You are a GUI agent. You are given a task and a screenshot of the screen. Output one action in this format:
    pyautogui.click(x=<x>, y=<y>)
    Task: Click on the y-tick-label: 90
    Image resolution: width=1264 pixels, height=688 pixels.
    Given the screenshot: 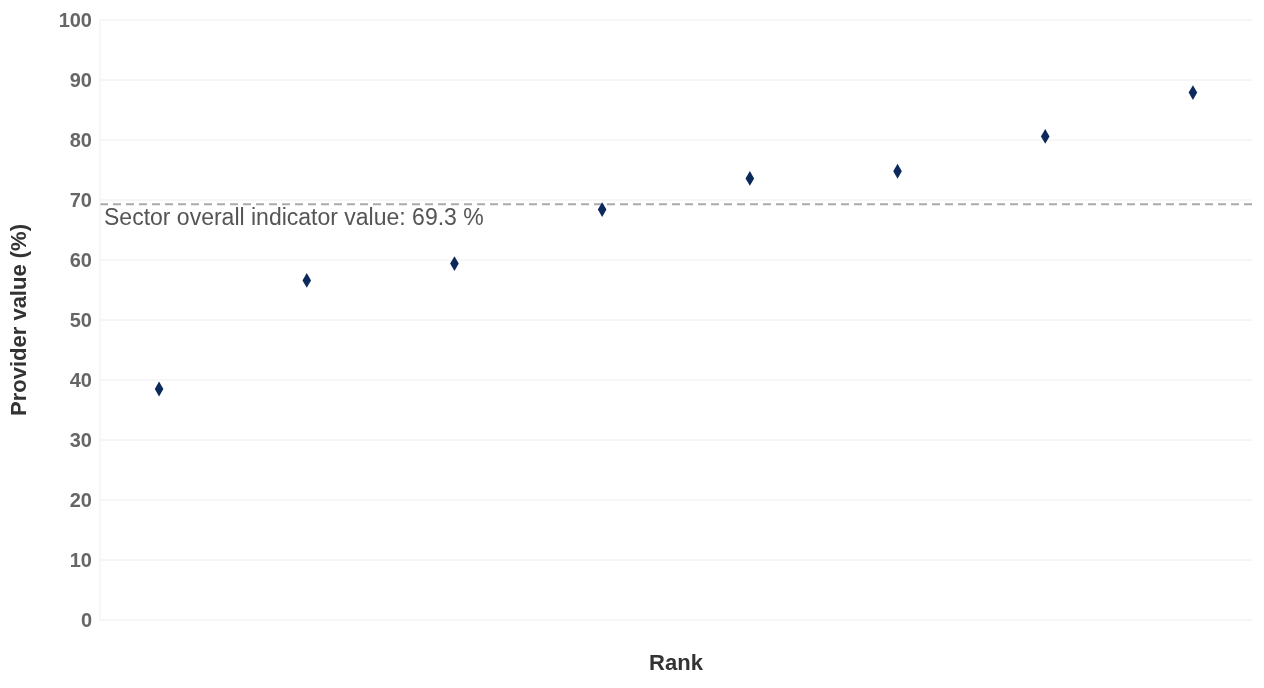 What is the action you would take?
    pyautogui.click(x=80, y=80)
    